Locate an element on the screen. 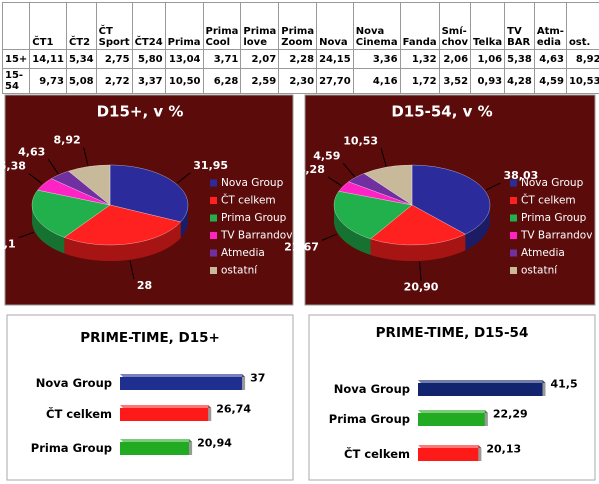  column-header: ČT Sport is located at coordinates (114, 26).